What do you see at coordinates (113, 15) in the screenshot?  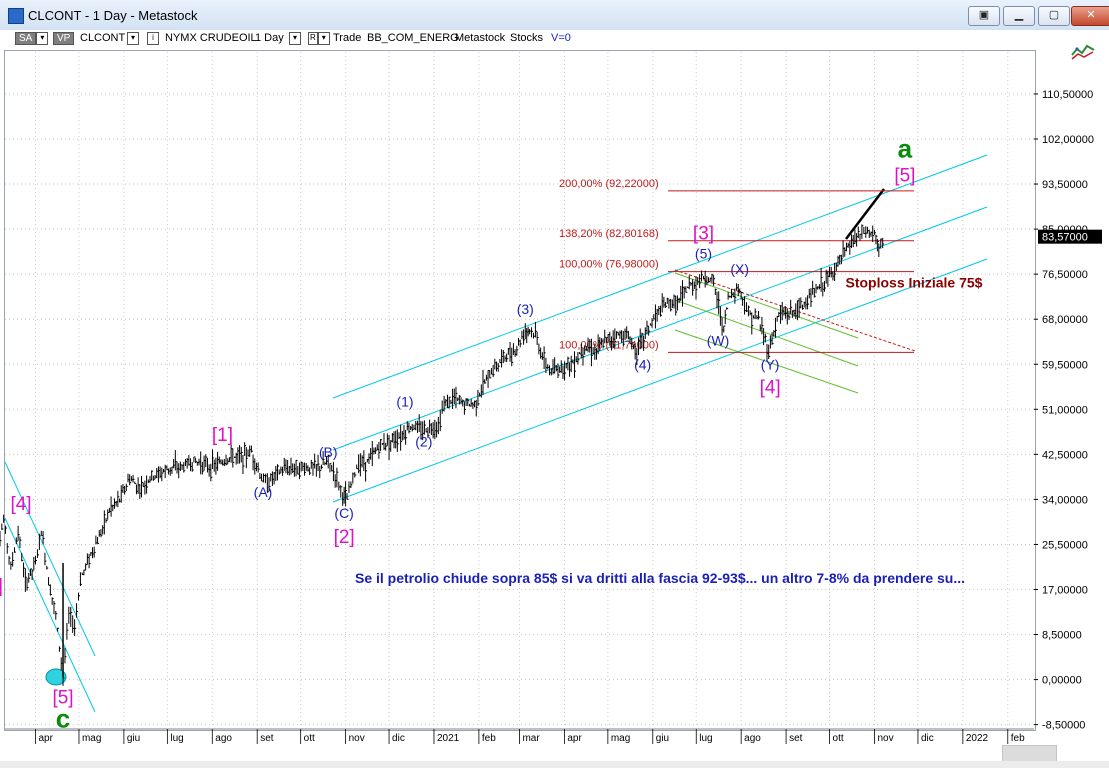 I see `window-title: CLCONT - 1 Day - Metastock` at bounding box center [113, 15].